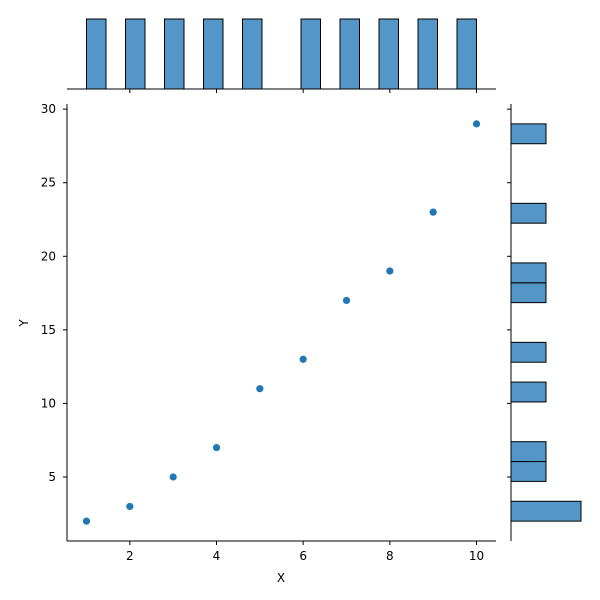  I want to click on x-tick-label: 10, so click(476, 556).